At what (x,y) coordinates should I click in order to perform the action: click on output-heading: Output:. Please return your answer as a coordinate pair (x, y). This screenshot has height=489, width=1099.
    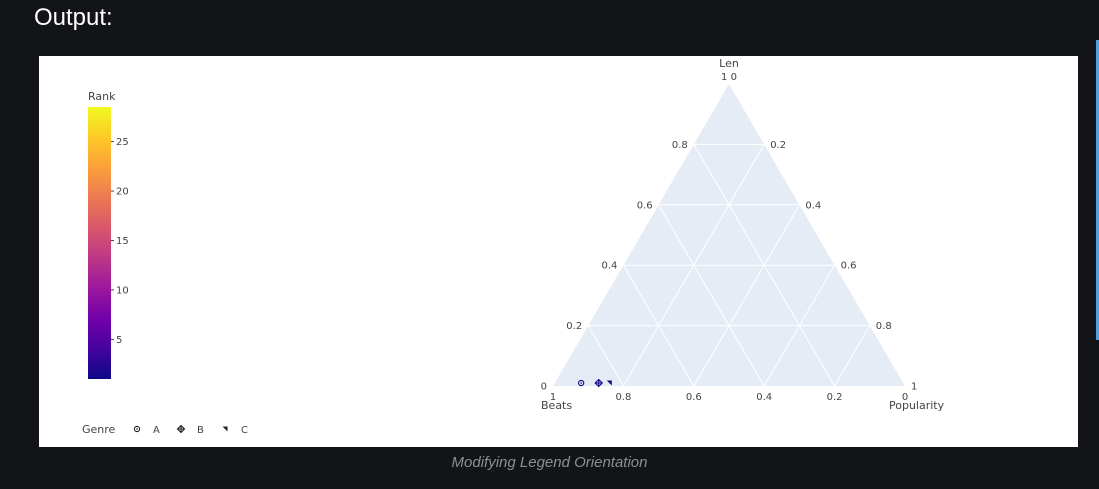
    Looking at the image, I should click on (73, 17).